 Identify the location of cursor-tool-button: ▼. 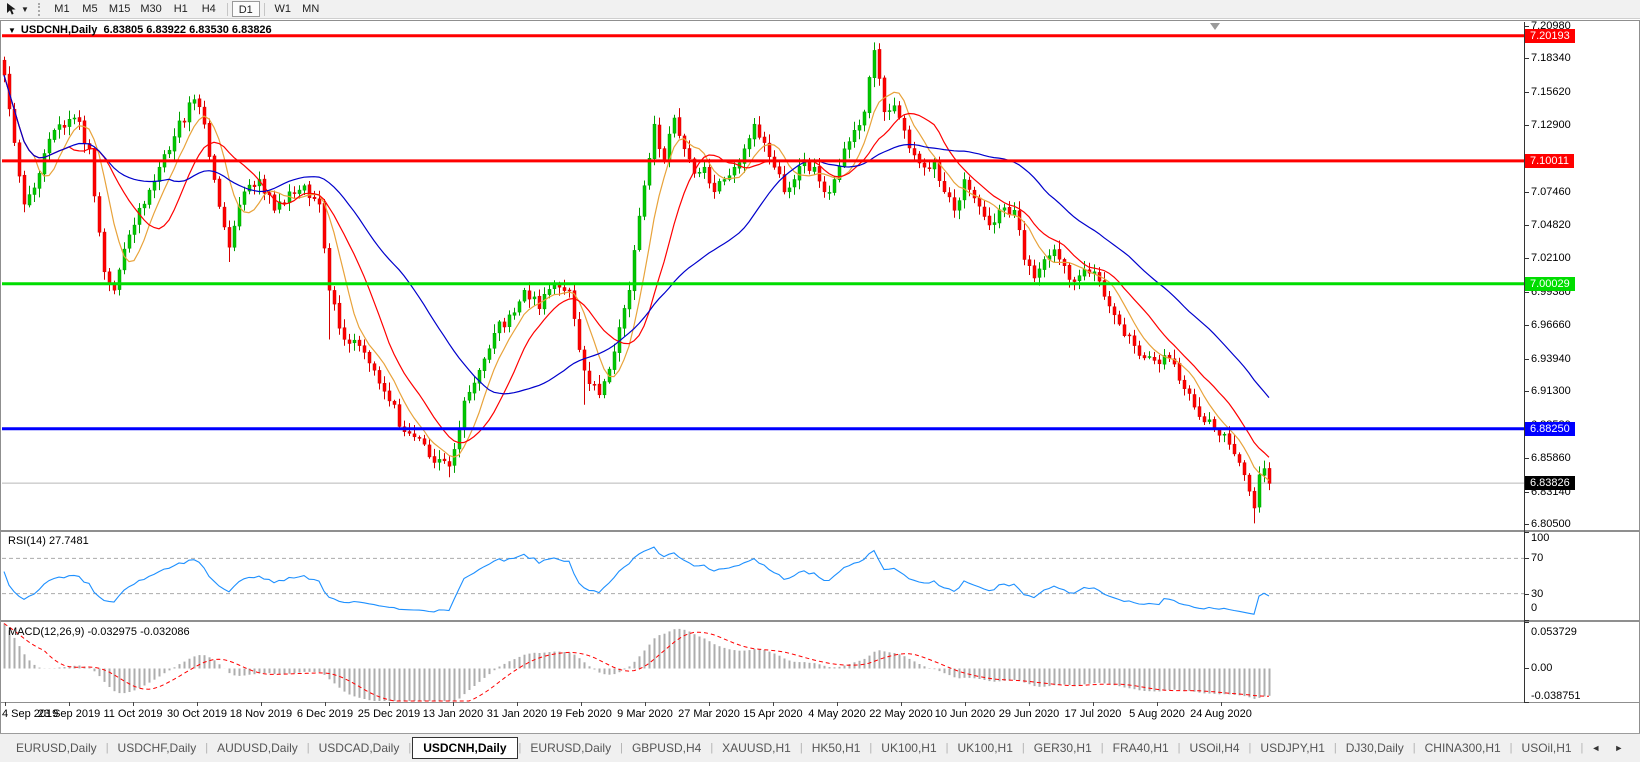
(16, 9).